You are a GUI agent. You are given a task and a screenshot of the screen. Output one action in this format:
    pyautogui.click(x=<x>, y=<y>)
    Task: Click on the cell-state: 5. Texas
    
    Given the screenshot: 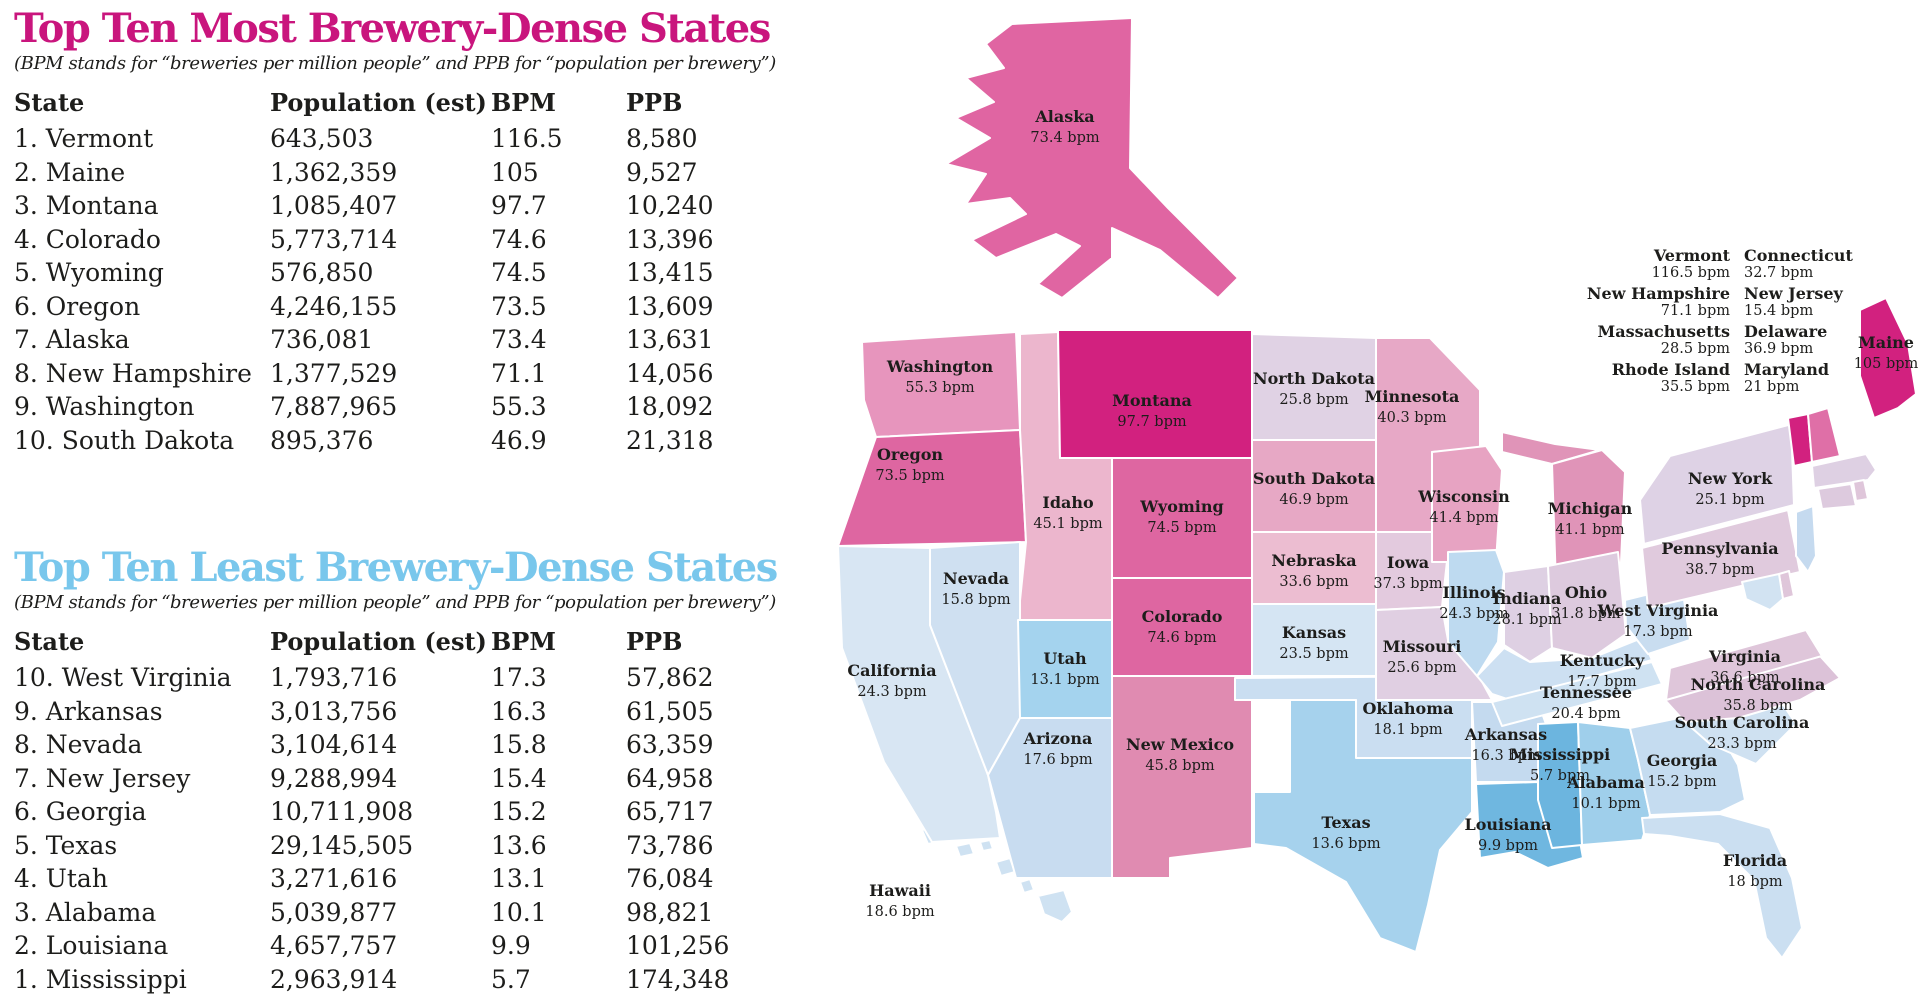 What is the action you would take?
    pyautogui.click(x=66, y=845)
    